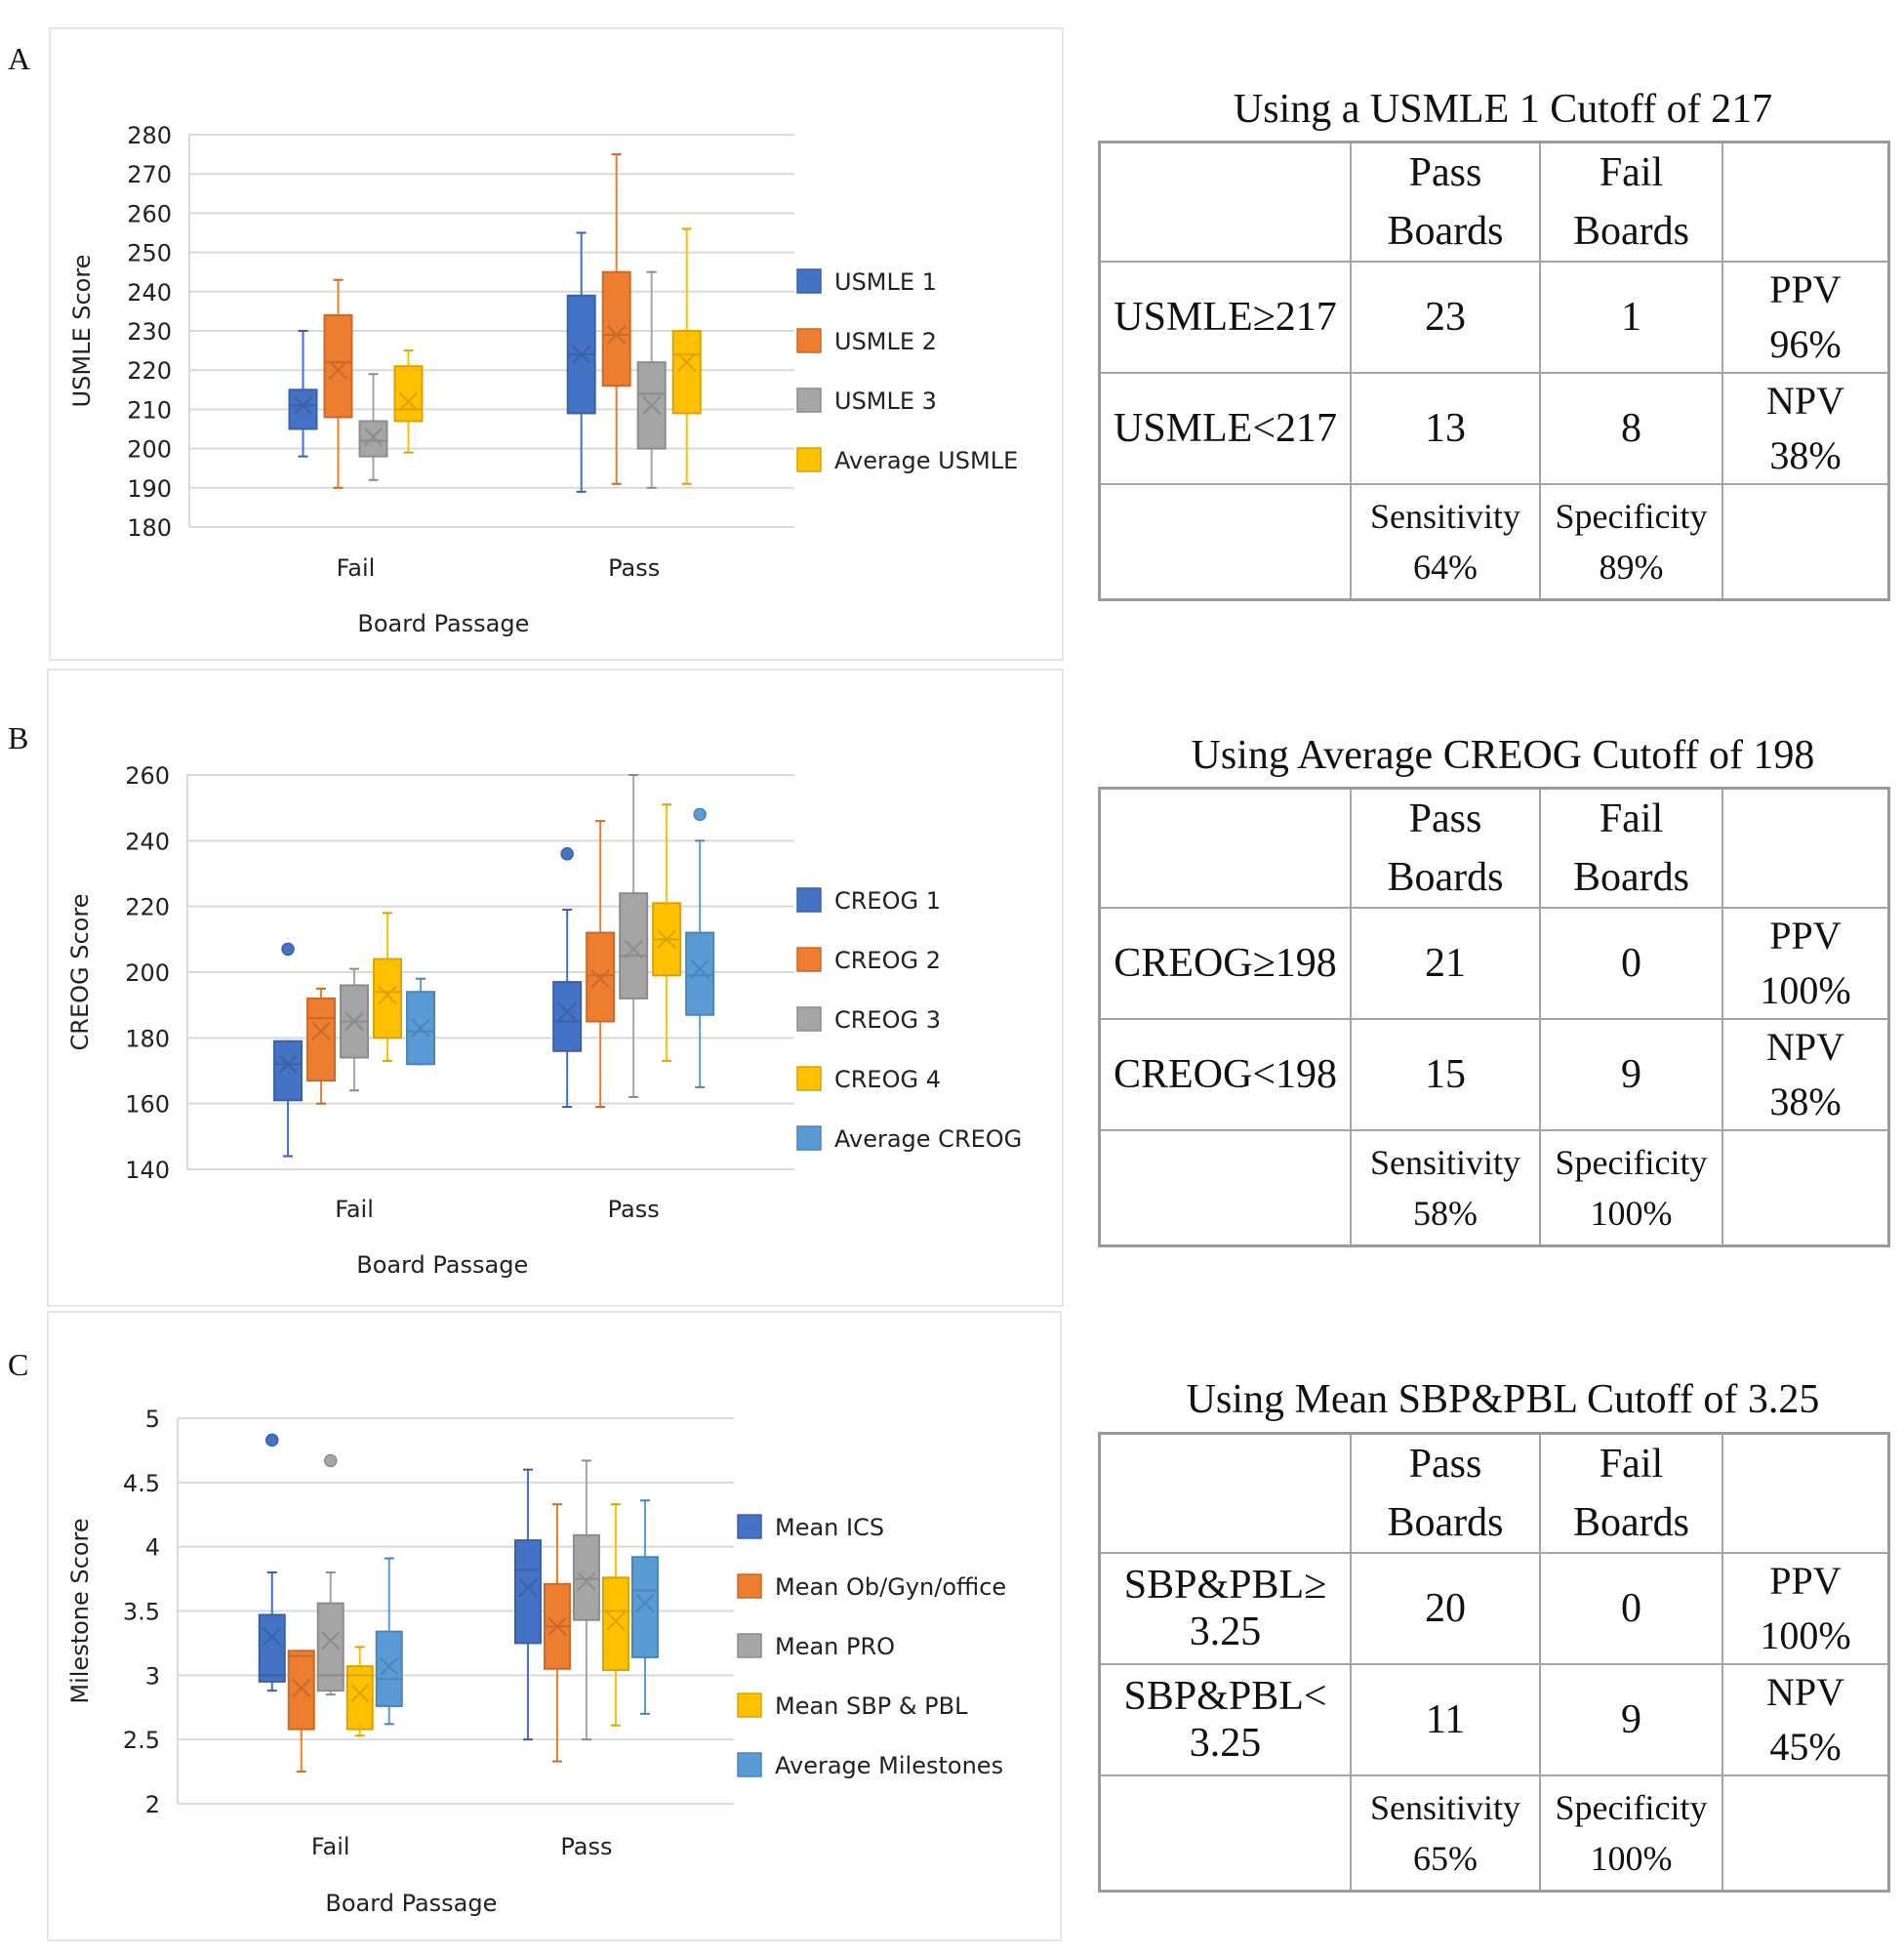  I want to click on box-creog-2-pass, so click(601, 964).